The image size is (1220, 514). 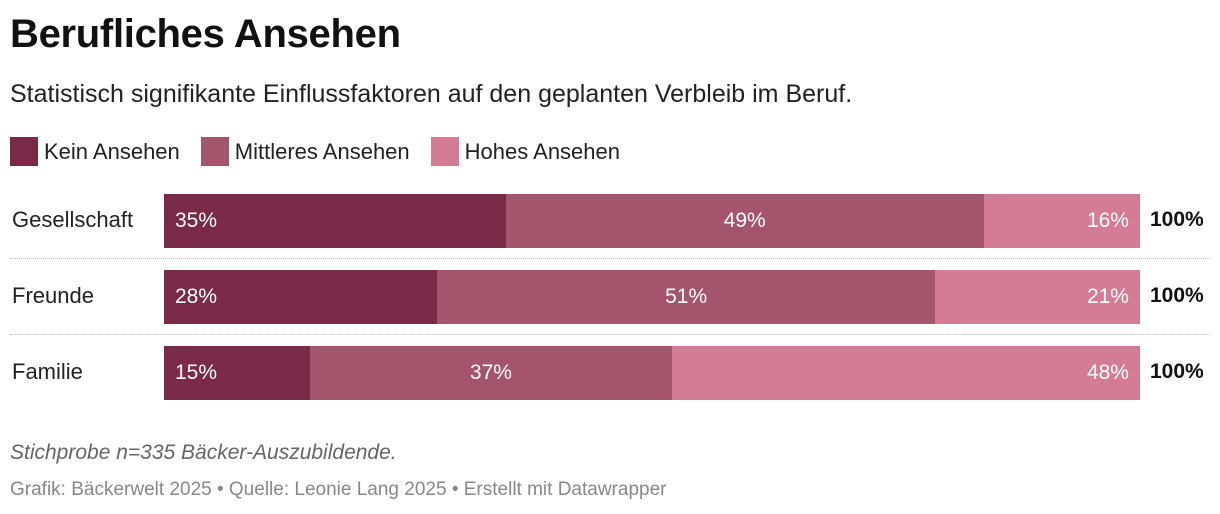 I want to click on data-label: 35%, so click(x=196, y=220).